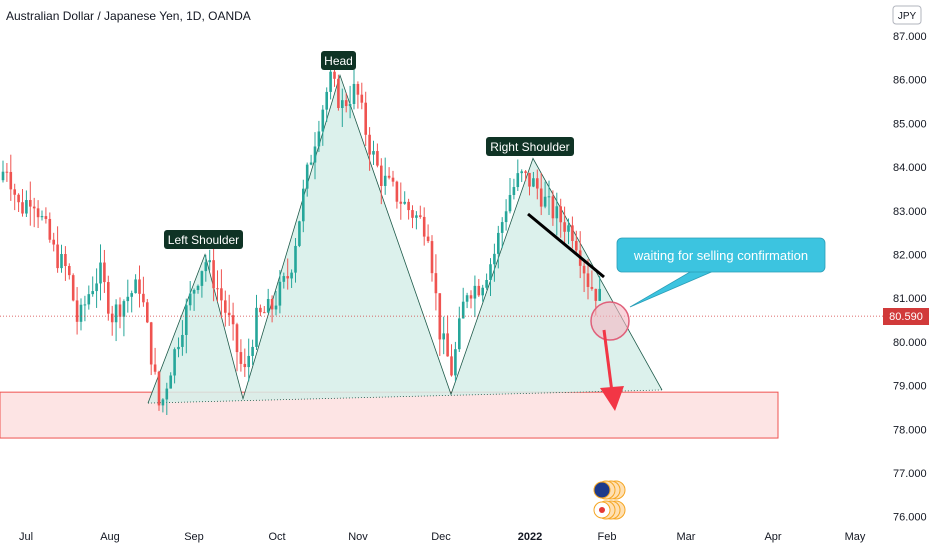  Describe the element at coordinates (910, 256) in the screenshot. I see `y-tick-label: 82.000` at that location.